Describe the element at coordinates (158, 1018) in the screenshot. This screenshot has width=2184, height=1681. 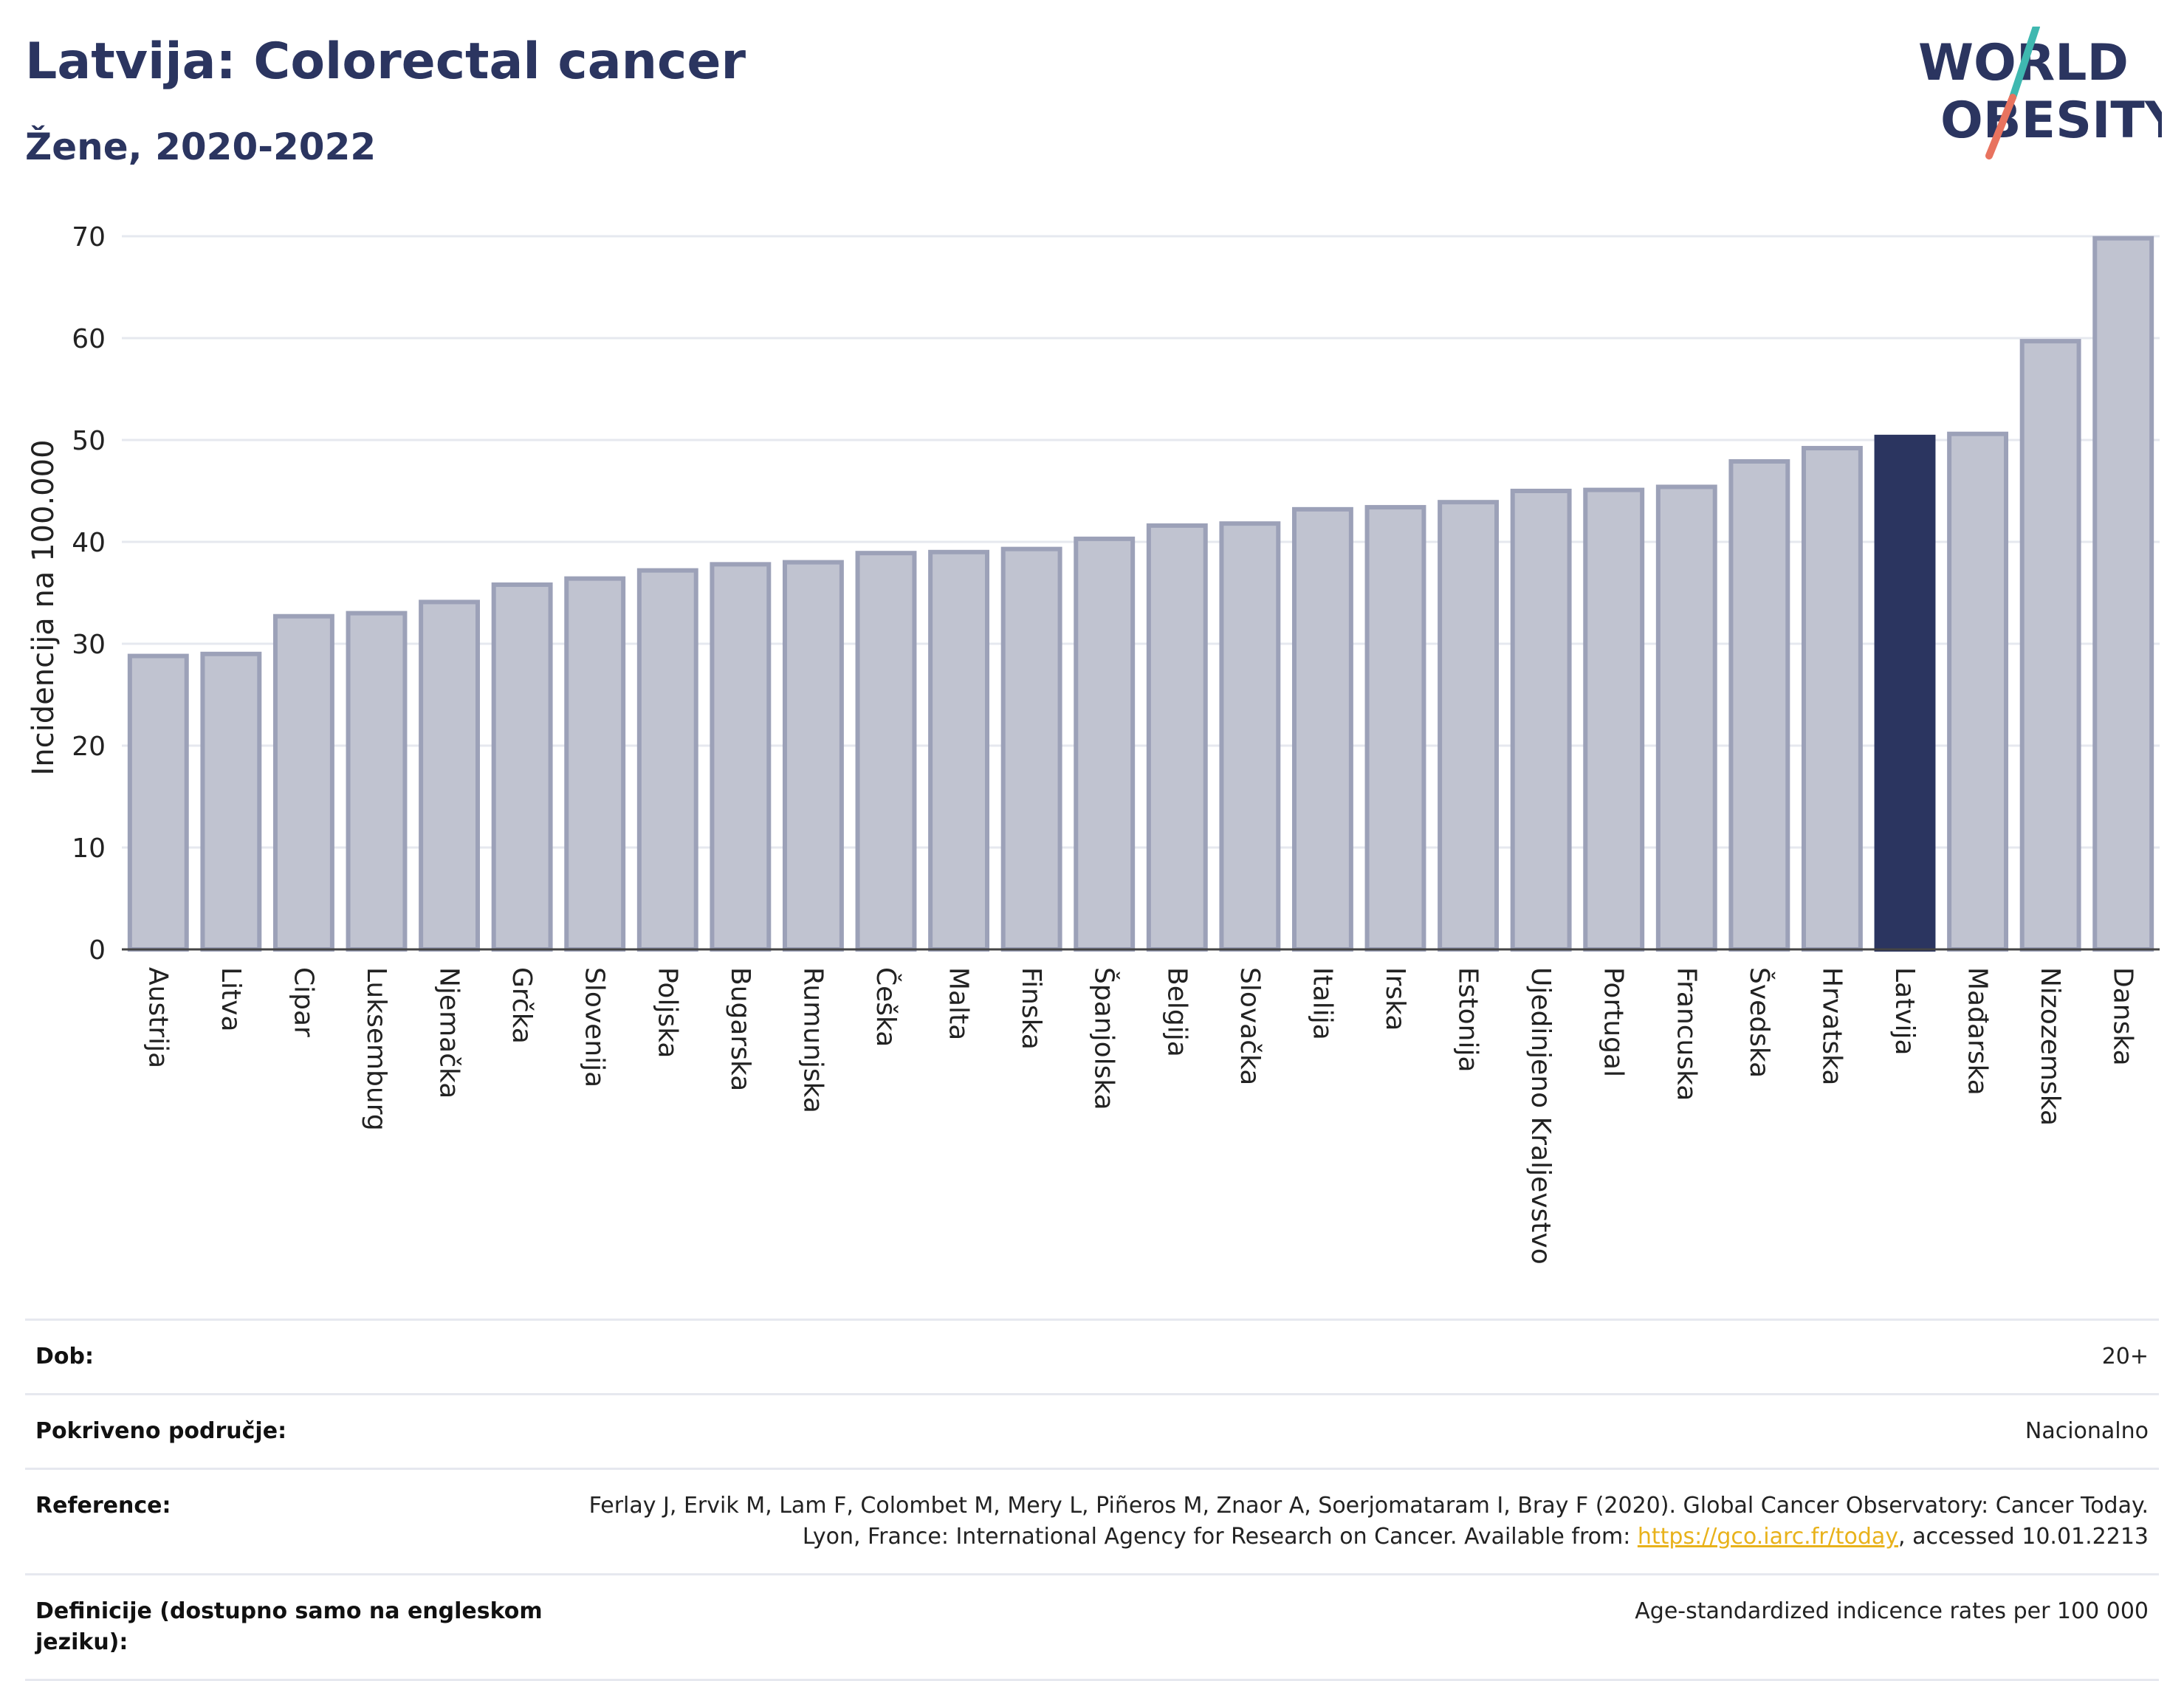
I see `x-tick-label: Austrija` at that location.